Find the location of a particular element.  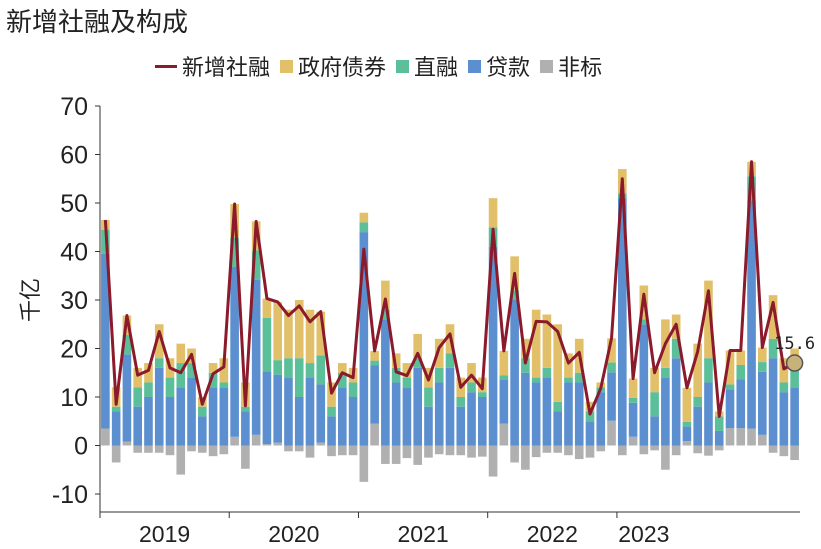

legend-label: 新增社融 is located at coordinates (226, 68).